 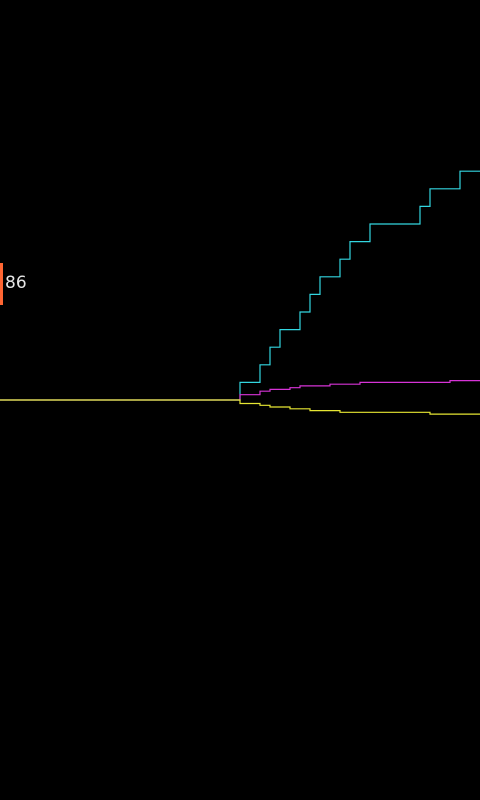 What do you see at coordinates (1, 284) in the screenshot?
I see `level-marker` at bounding box center [1, 284].